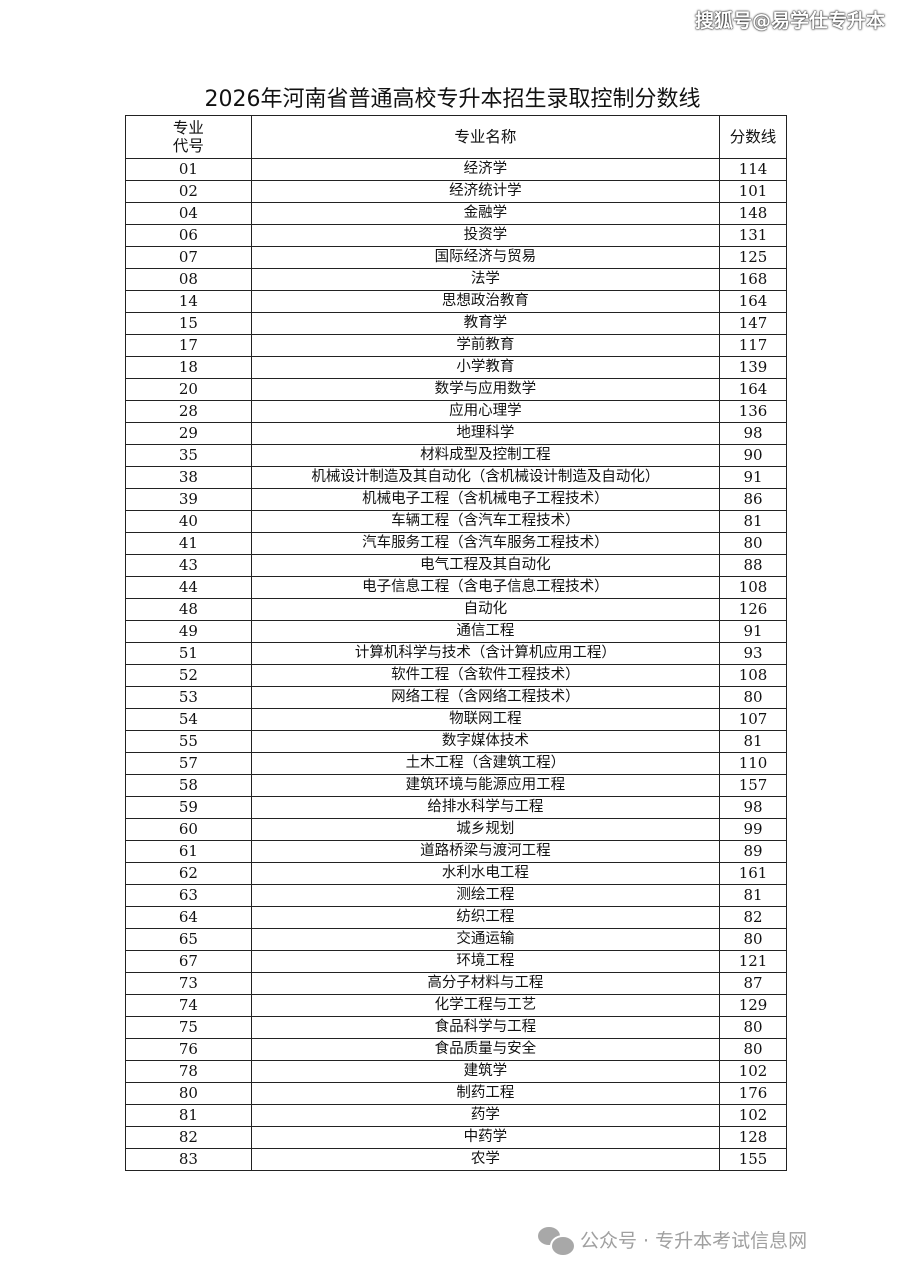 The image size is (905, 1280). What do you see at coordinates (188, 411) in the screenshot?
I see `cell-code: 28` at bounding box center [188, 411].